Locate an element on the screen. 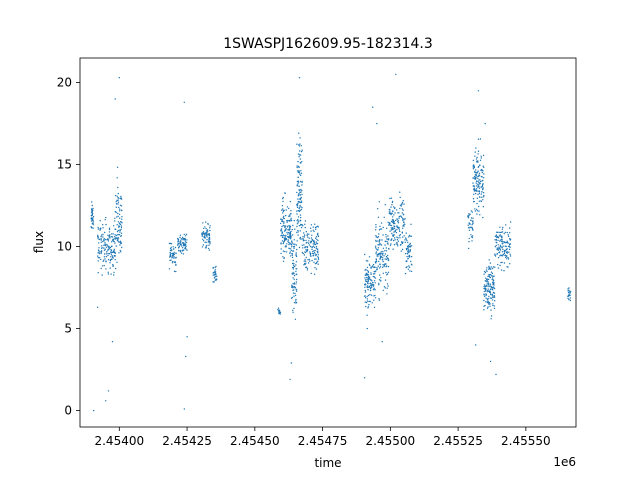  y-tick-label: 15 is located at coordinates (64, 165).